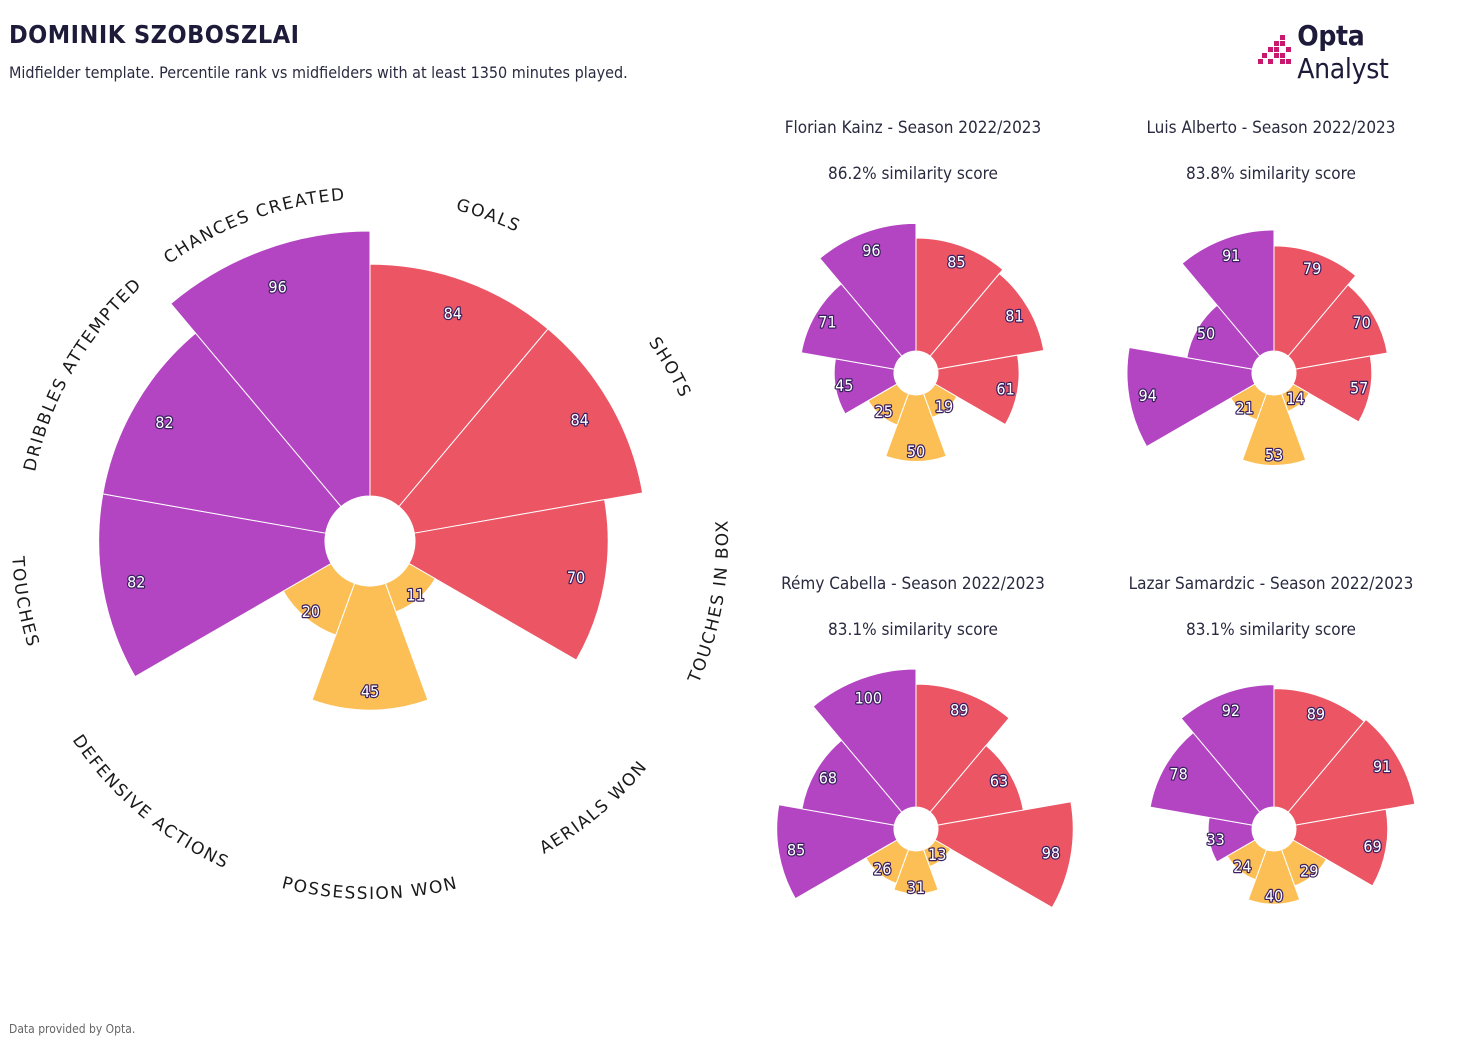 Image resolution: width=1460 pixels, height=1047 pixels. I want to click on comparison-player-title: Rémy Cabella - Season 2022/2023, so click(913, 584).